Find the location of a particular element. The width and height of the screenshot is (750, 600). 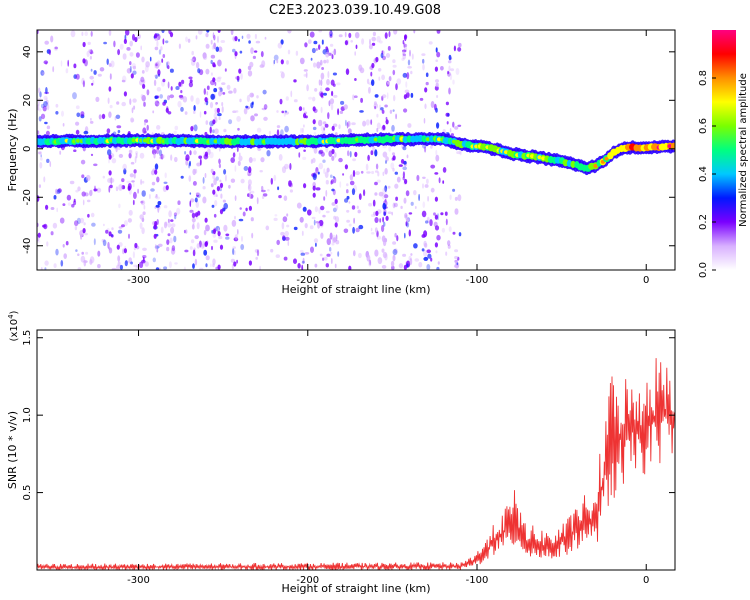

heatmap-ridge is located at coordinates (356, 153).